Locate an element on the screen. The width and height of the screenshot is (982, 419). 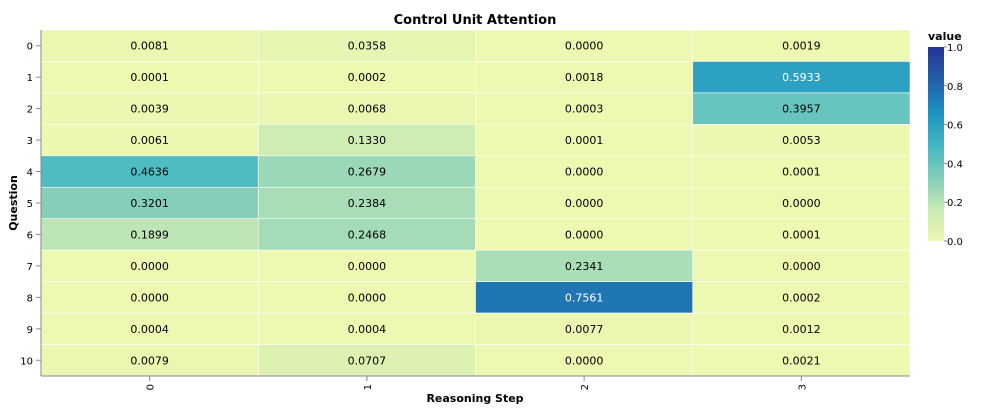
cell-value-label: 0.2679 is located at coordinates (367, 172).